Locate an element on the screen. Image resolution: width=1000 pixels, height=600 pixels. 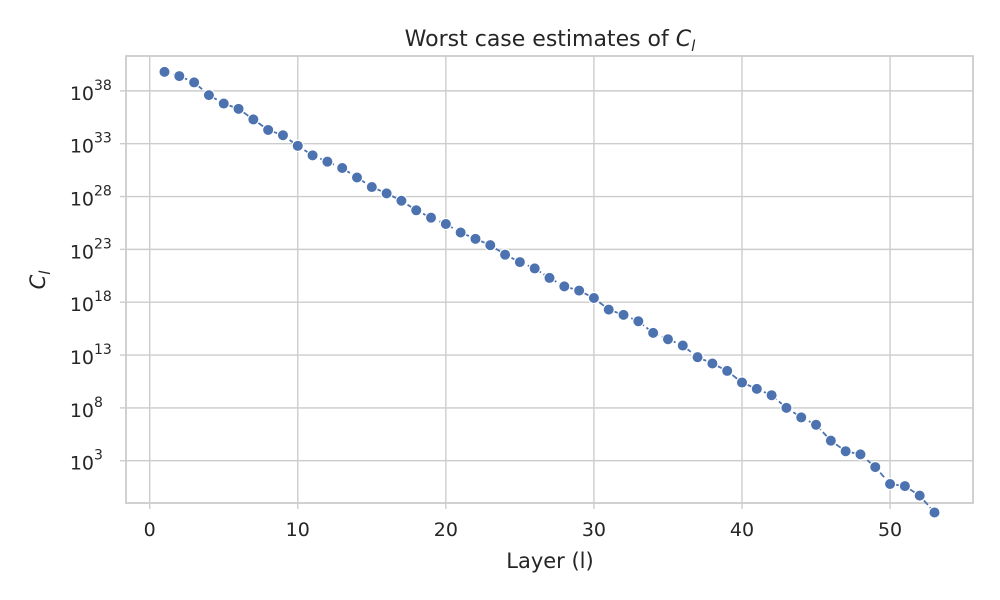
y-tick-exponent: 18 is located at coordinates (103, 297).